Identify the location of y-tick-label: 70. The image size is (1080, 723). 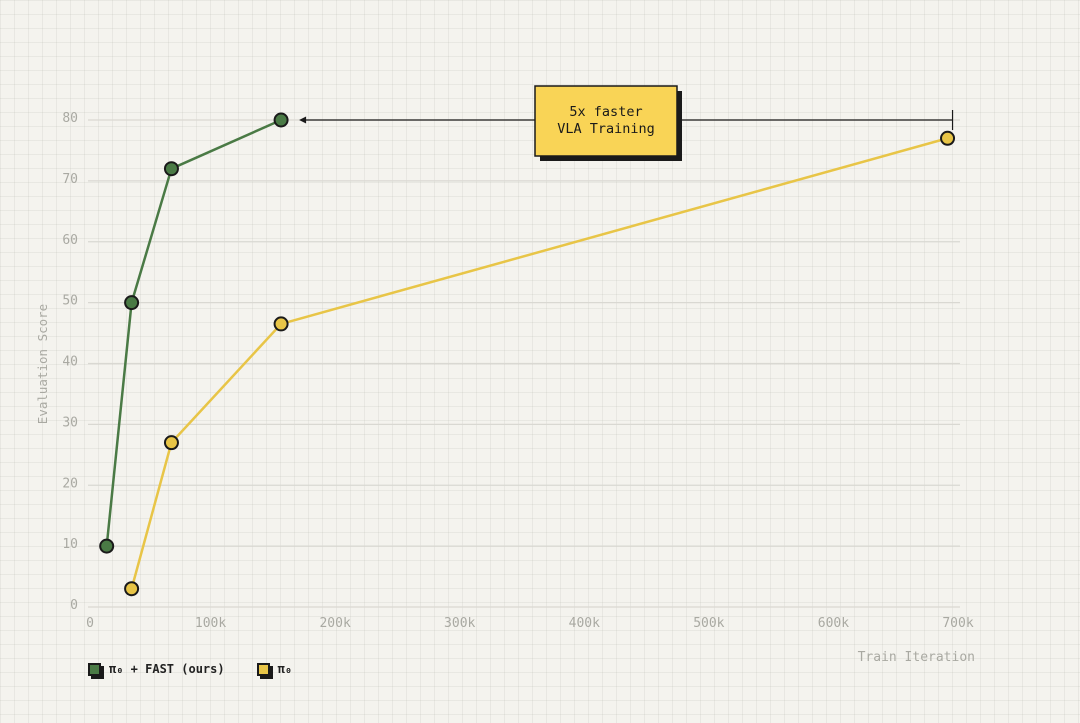
(70, 179).